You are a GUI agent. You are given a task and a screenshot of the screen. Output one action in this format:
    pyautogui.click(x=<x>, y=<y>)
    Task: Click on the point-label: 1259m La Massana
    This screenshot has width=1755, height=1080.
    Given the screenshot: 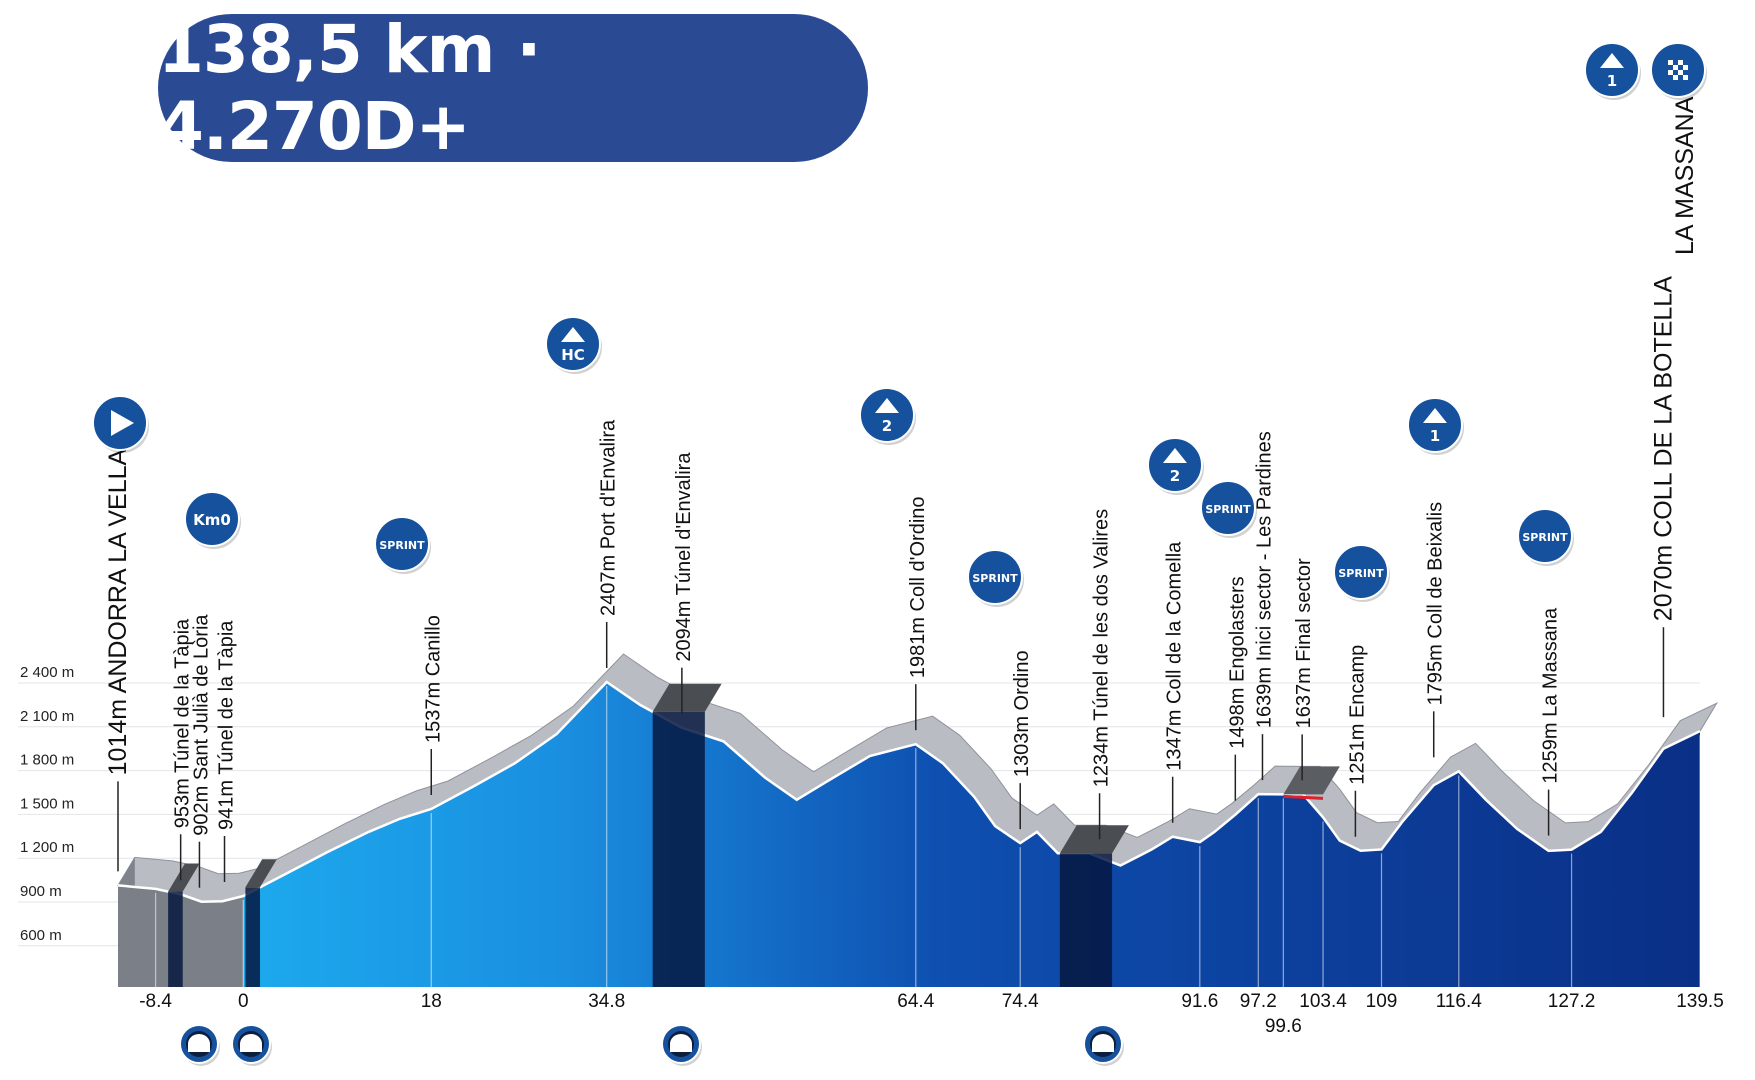 What is the action you would take?
    pyautogui.click(x=1551, y=695)
    